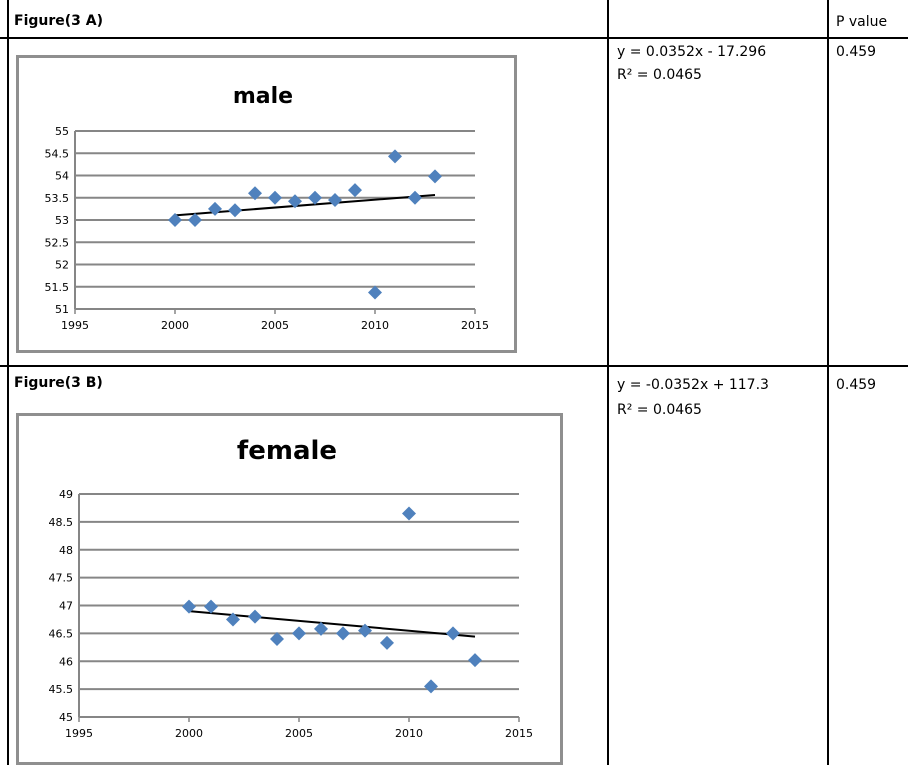 This screenshot has height=765, width=908. I want to click on p-value-header: P value, so click(862, 22).